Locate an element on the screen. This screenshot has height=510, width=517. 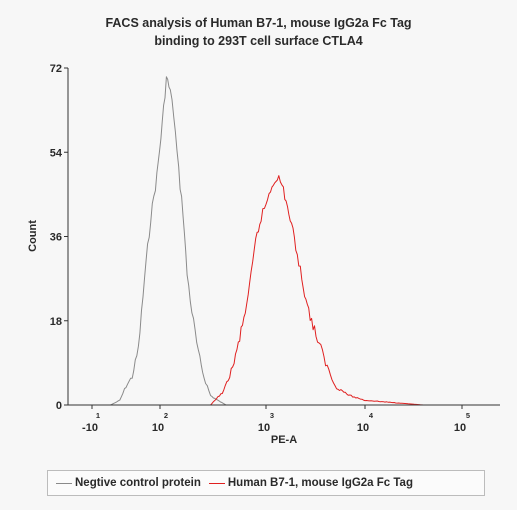
y-tick-label: 36 is located at coordinates (56, 238).